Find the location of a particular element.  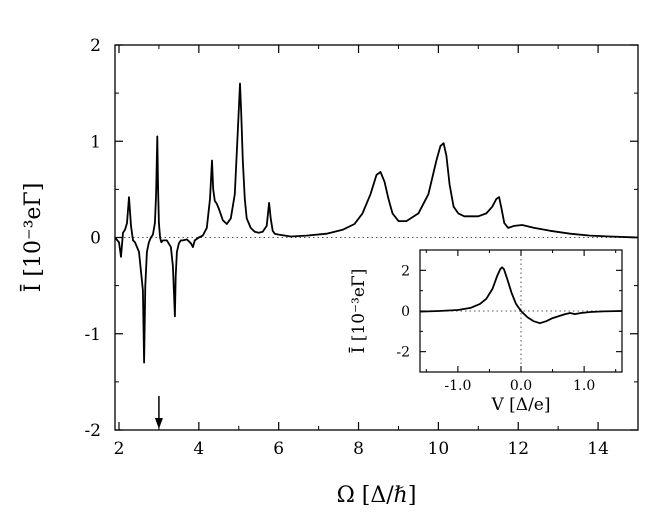

inset-ticks is located at coordinates (521, 311).